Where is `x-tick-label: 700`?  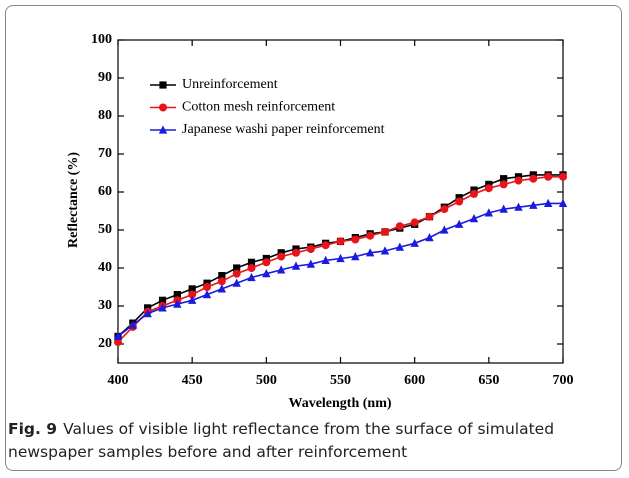 x-tick-label: 700 is located at coordinates (563, 380).